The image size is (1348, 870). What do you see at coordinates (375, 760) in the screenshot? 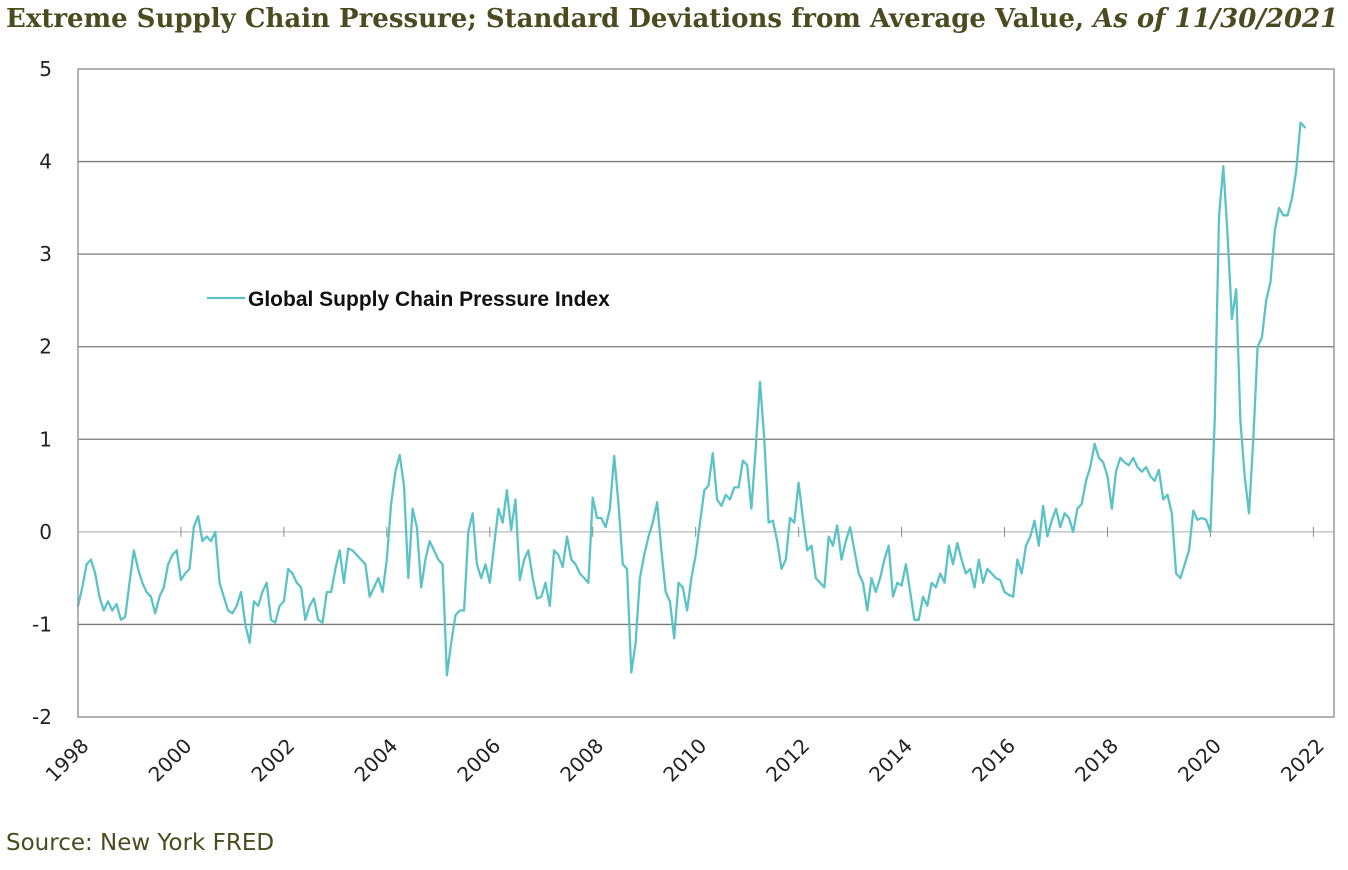
I see `x-tick-label: 2004` at bounding box center [375, 760].